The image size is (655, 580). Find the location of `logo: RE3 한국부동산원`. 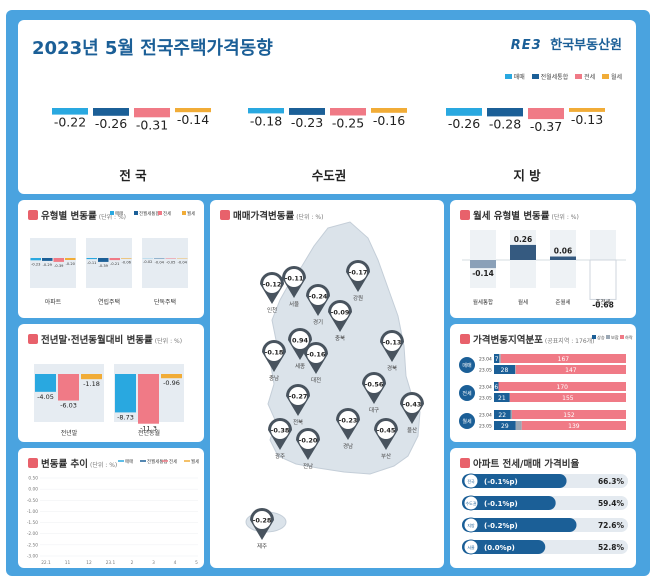

logo: RE3 한국부동산원 is located at coordinates (566, 43).